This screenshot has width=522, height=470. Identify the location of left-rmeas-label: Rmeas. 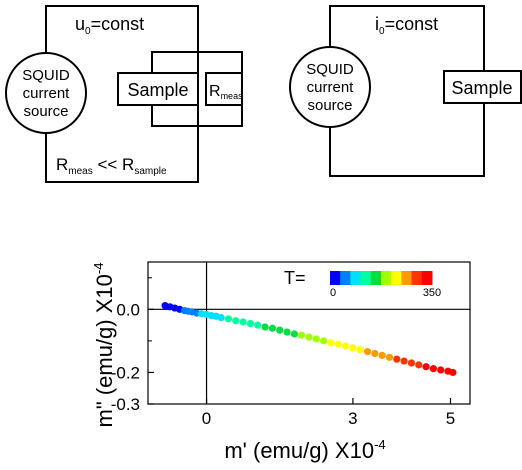
(226, 92).